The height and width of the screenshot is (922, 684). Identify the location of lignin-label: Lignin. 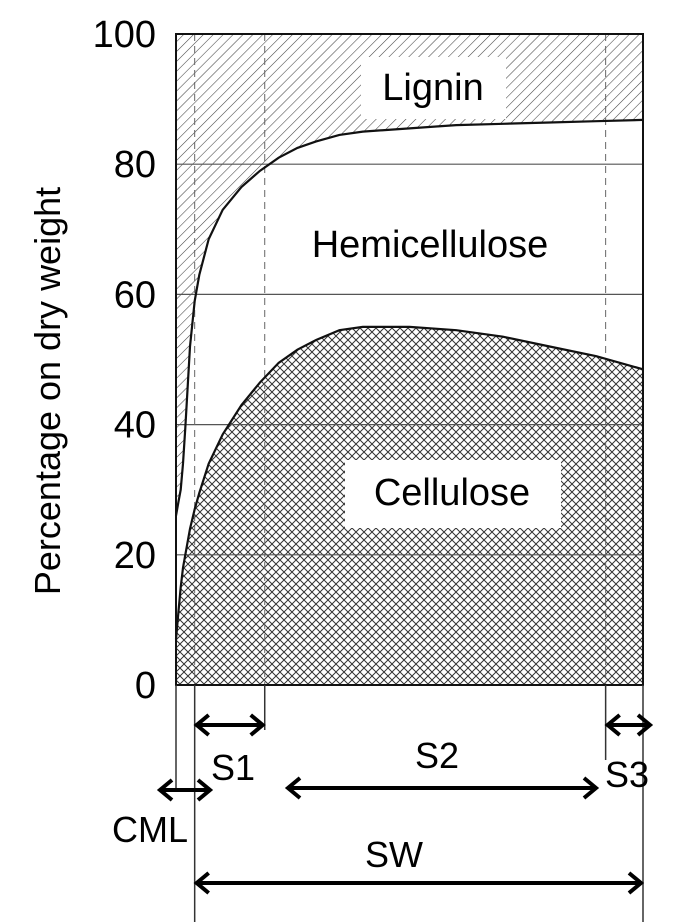
(432, 88).